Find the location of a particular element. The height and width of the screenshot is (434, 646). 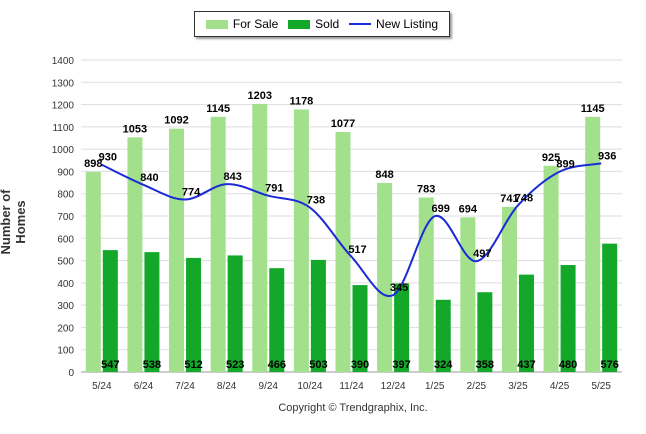

data-label-for-sale: 1203 is located at coordinates (260, 96).